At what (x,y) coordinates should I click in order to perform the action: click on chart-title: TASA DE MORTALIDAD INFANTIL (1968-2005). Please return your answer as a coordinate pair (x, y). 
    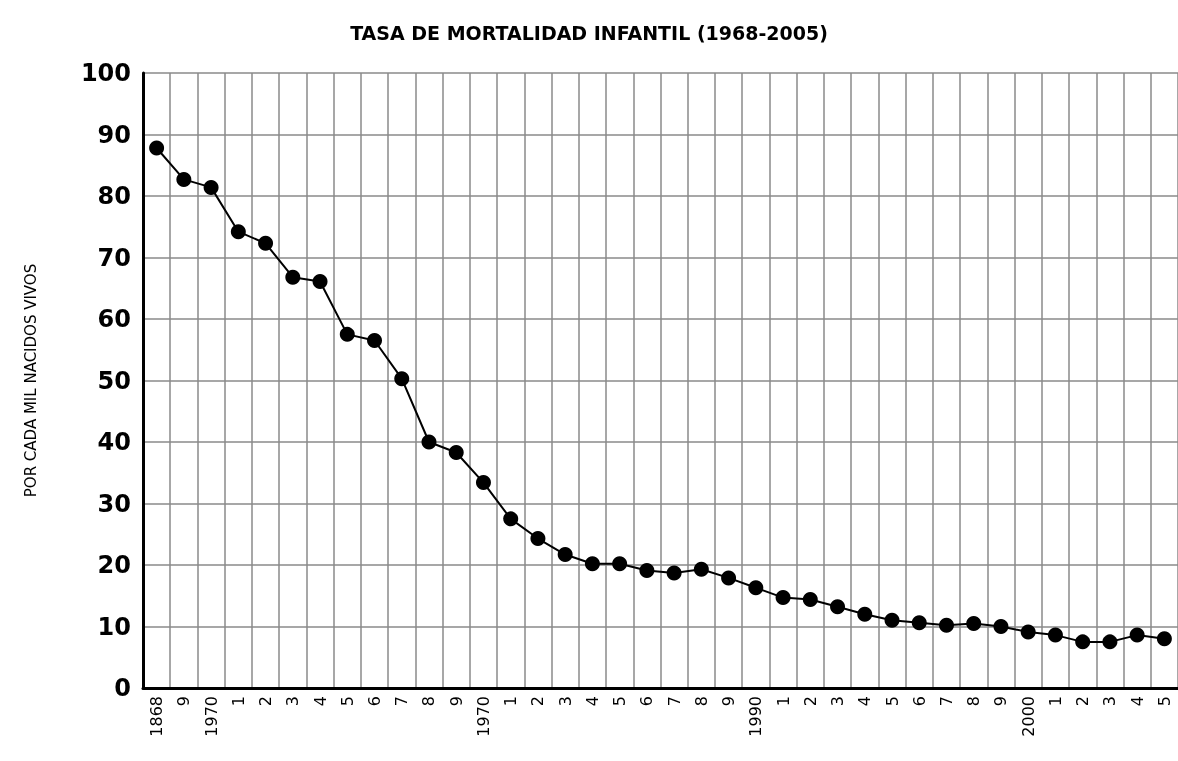
    Looking at the image, I should click on (589, 32).